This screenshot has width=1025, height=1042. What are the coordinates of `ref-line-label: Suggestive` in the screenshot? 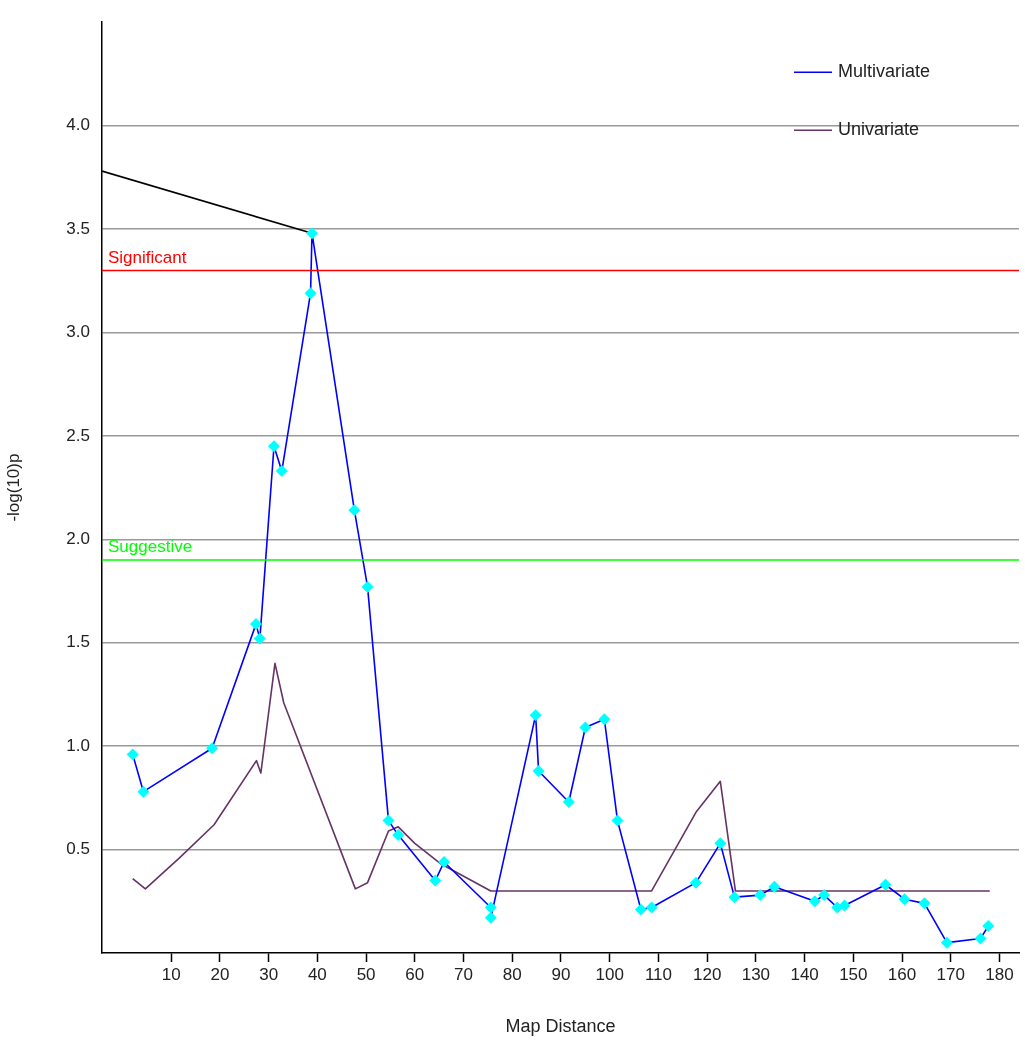 It's located at (150, 547).